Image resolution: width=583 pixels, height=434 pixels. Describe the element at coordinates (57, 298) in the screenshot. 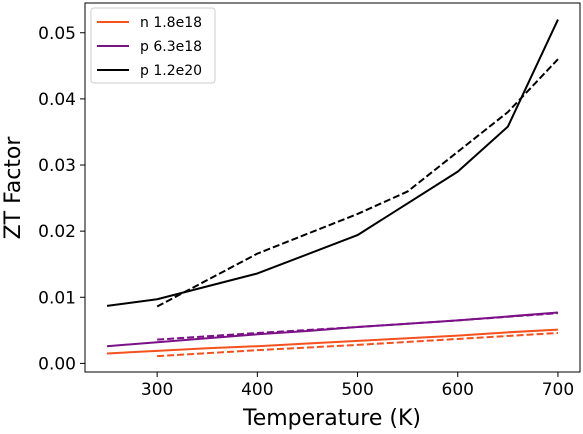

I see `y-tick-label-1: 0.01` at that location.